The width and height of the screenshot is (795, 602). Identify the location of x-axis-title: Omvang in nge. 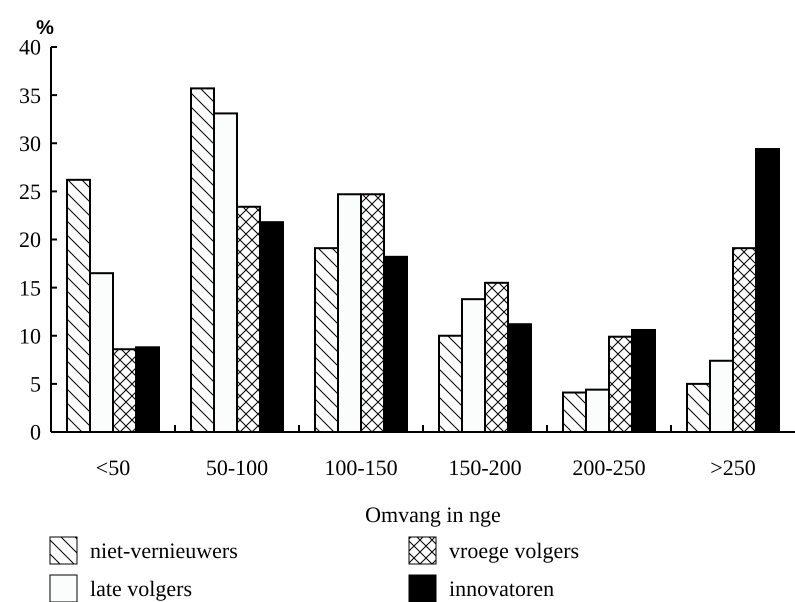
(433, 514).